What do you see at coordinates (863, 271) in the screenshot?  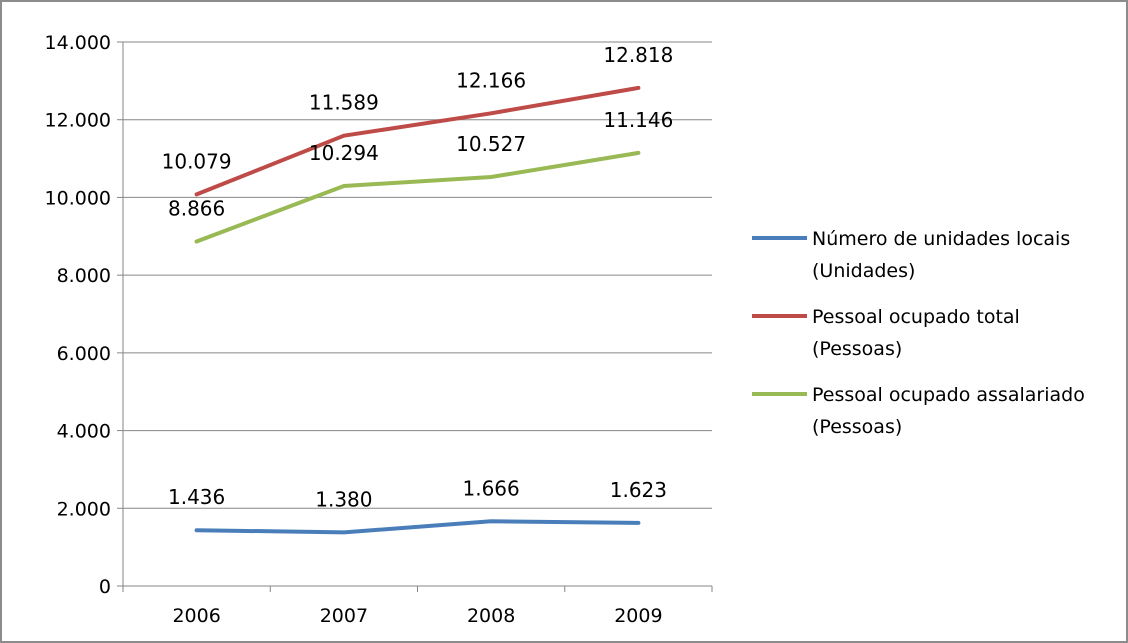 I see `legend-label-unit: (Unidades)` at bounding box center [863, 271].